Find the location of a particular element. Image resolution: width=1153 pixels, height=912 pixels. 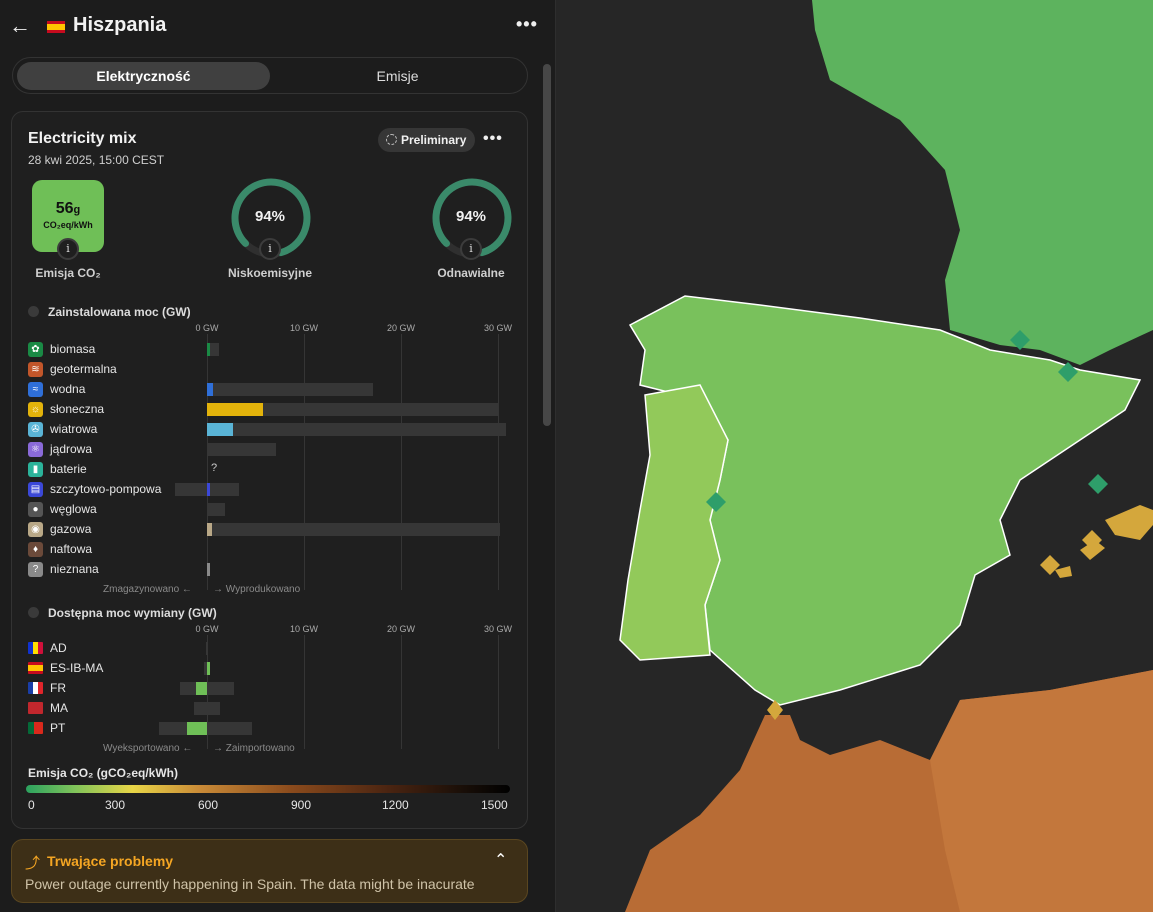

wind-icon: ✇ is located at coordinates (35, 429).